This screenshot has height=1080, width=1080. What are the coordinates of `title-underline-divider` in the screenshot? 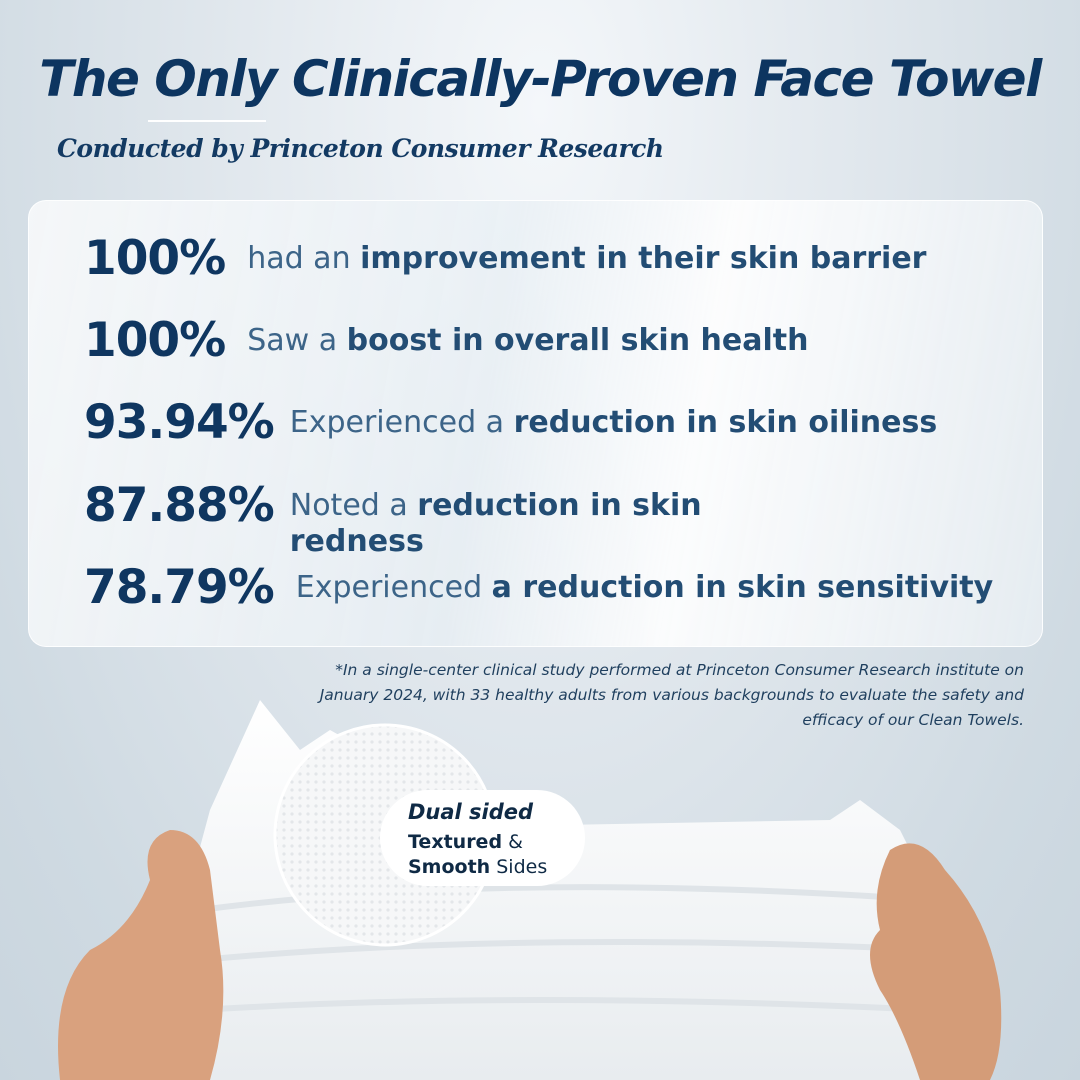 It's located at (207, 121).